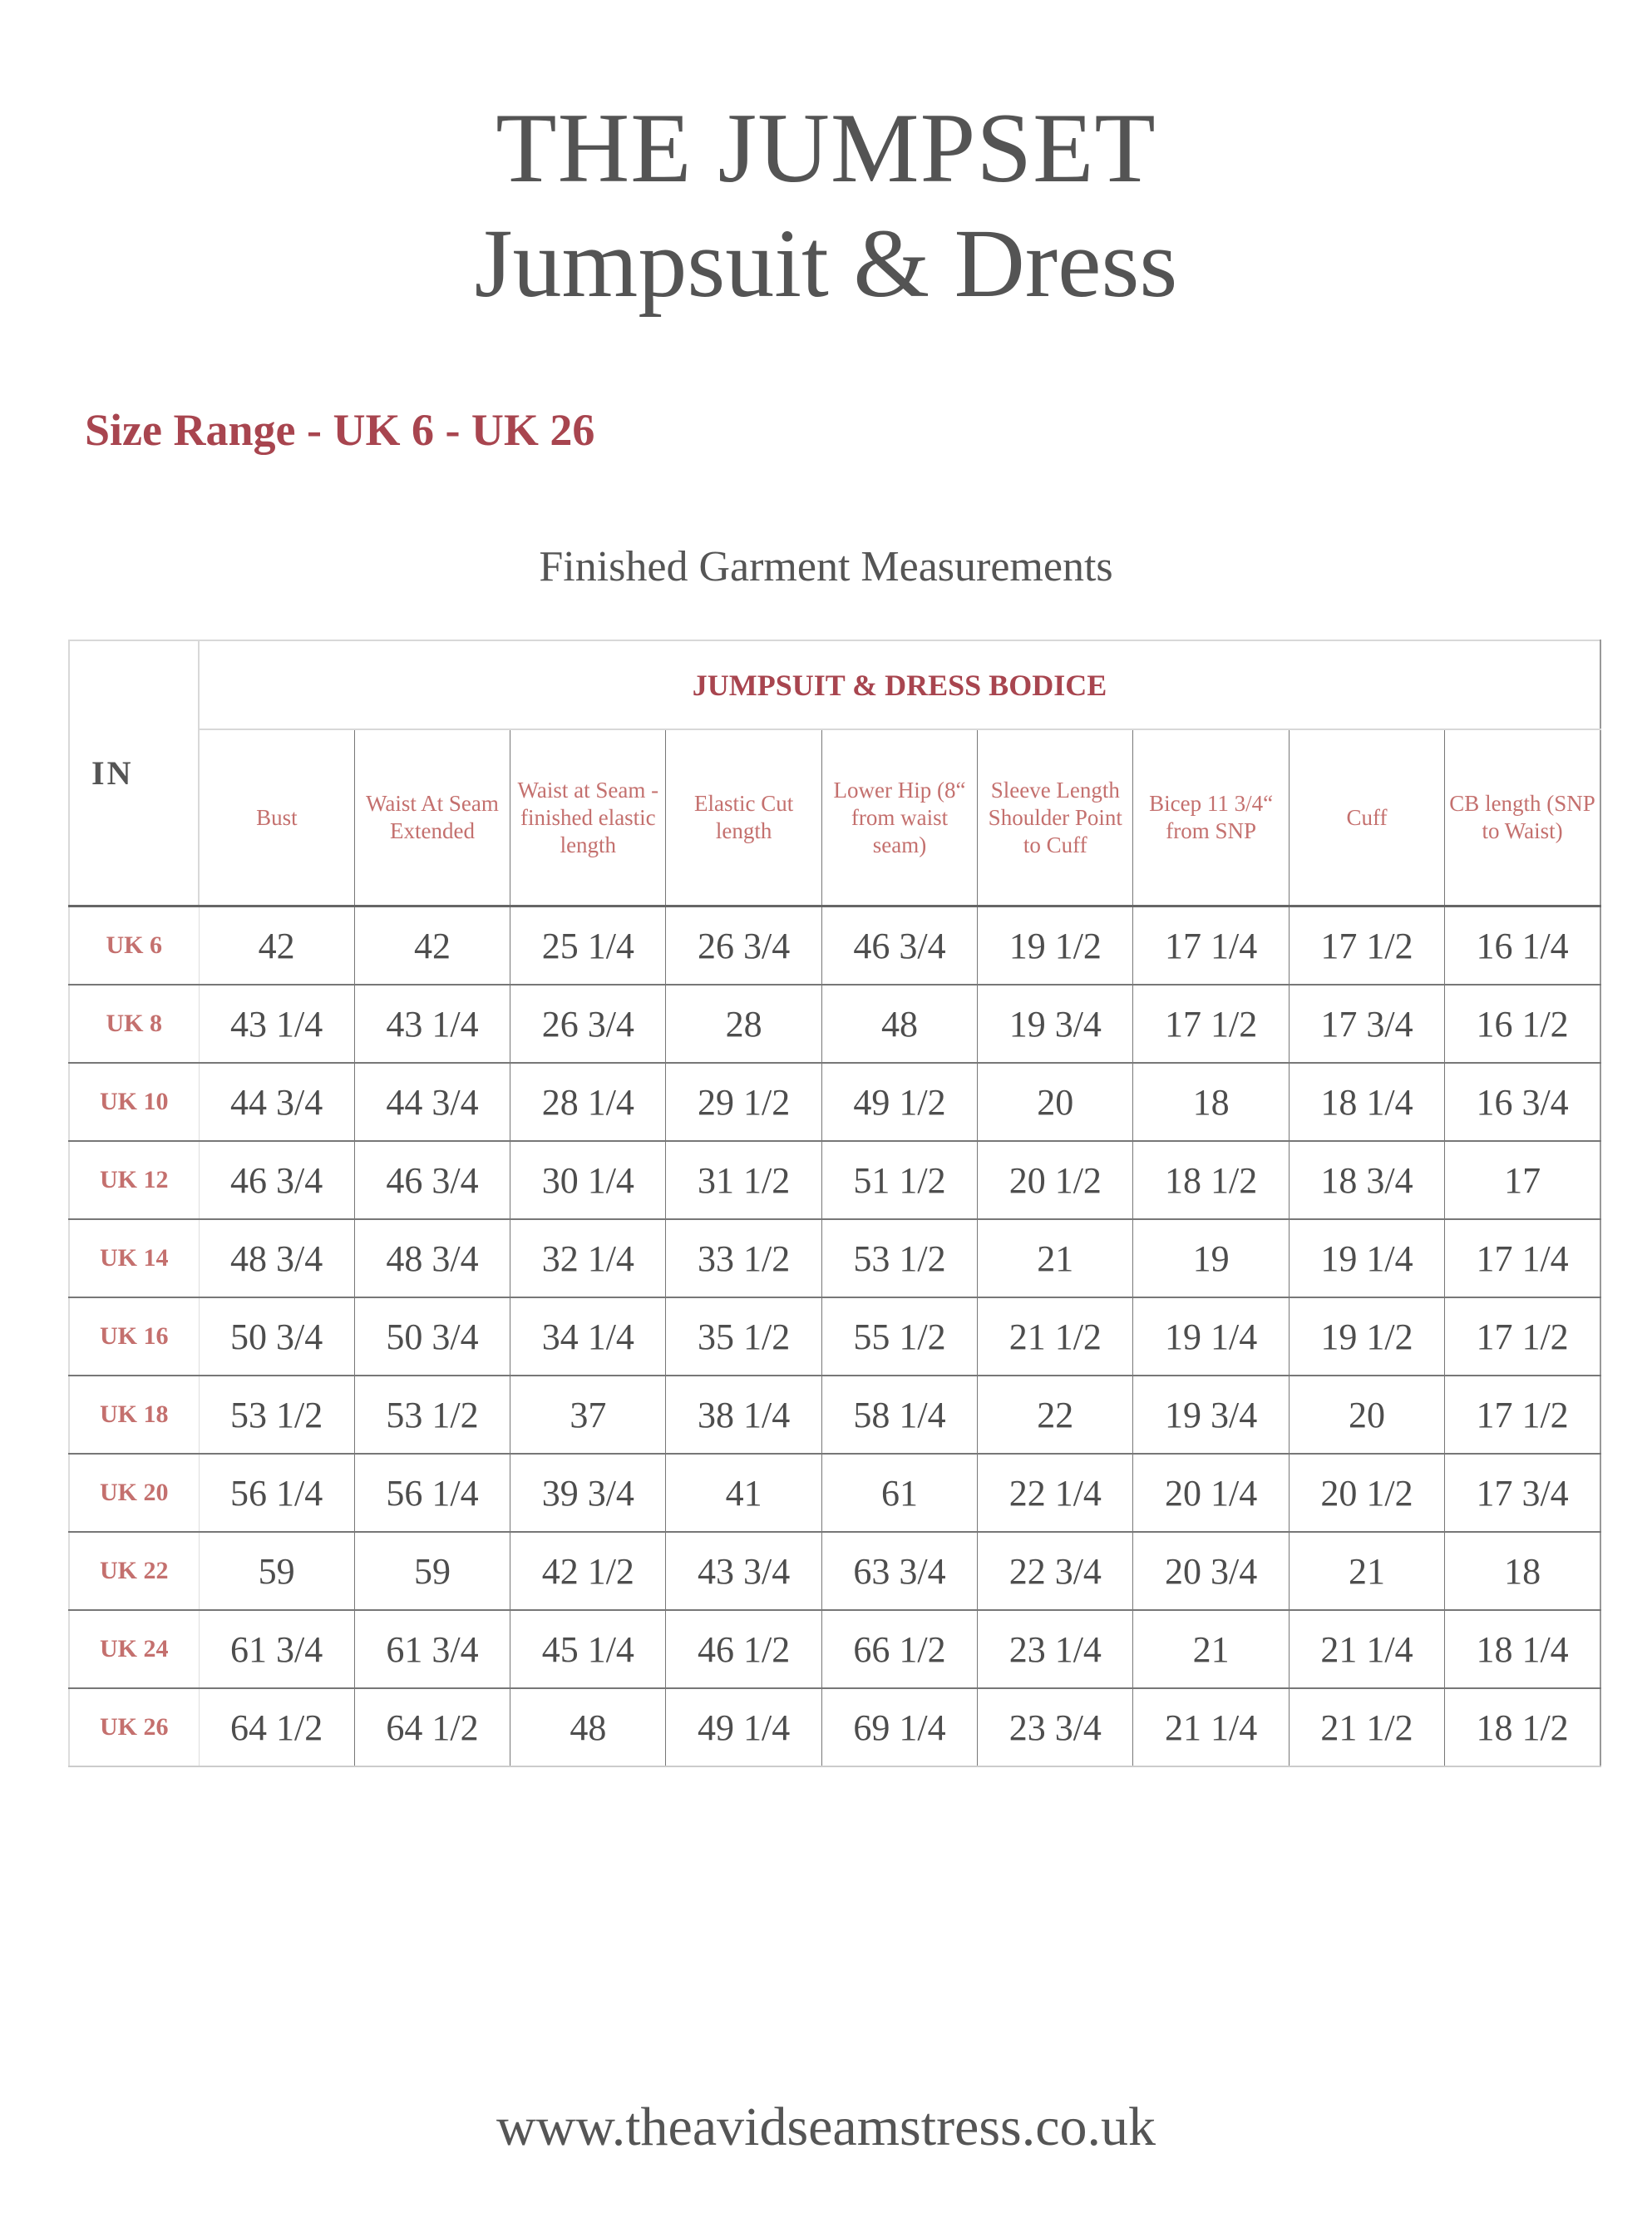 This screenshot has height=2218, width=1652. What do you see at coordinates (899, 1571) in the screenshot?
I see `measurement-cell: 63 3/4` at bounding box center [899, 1571].